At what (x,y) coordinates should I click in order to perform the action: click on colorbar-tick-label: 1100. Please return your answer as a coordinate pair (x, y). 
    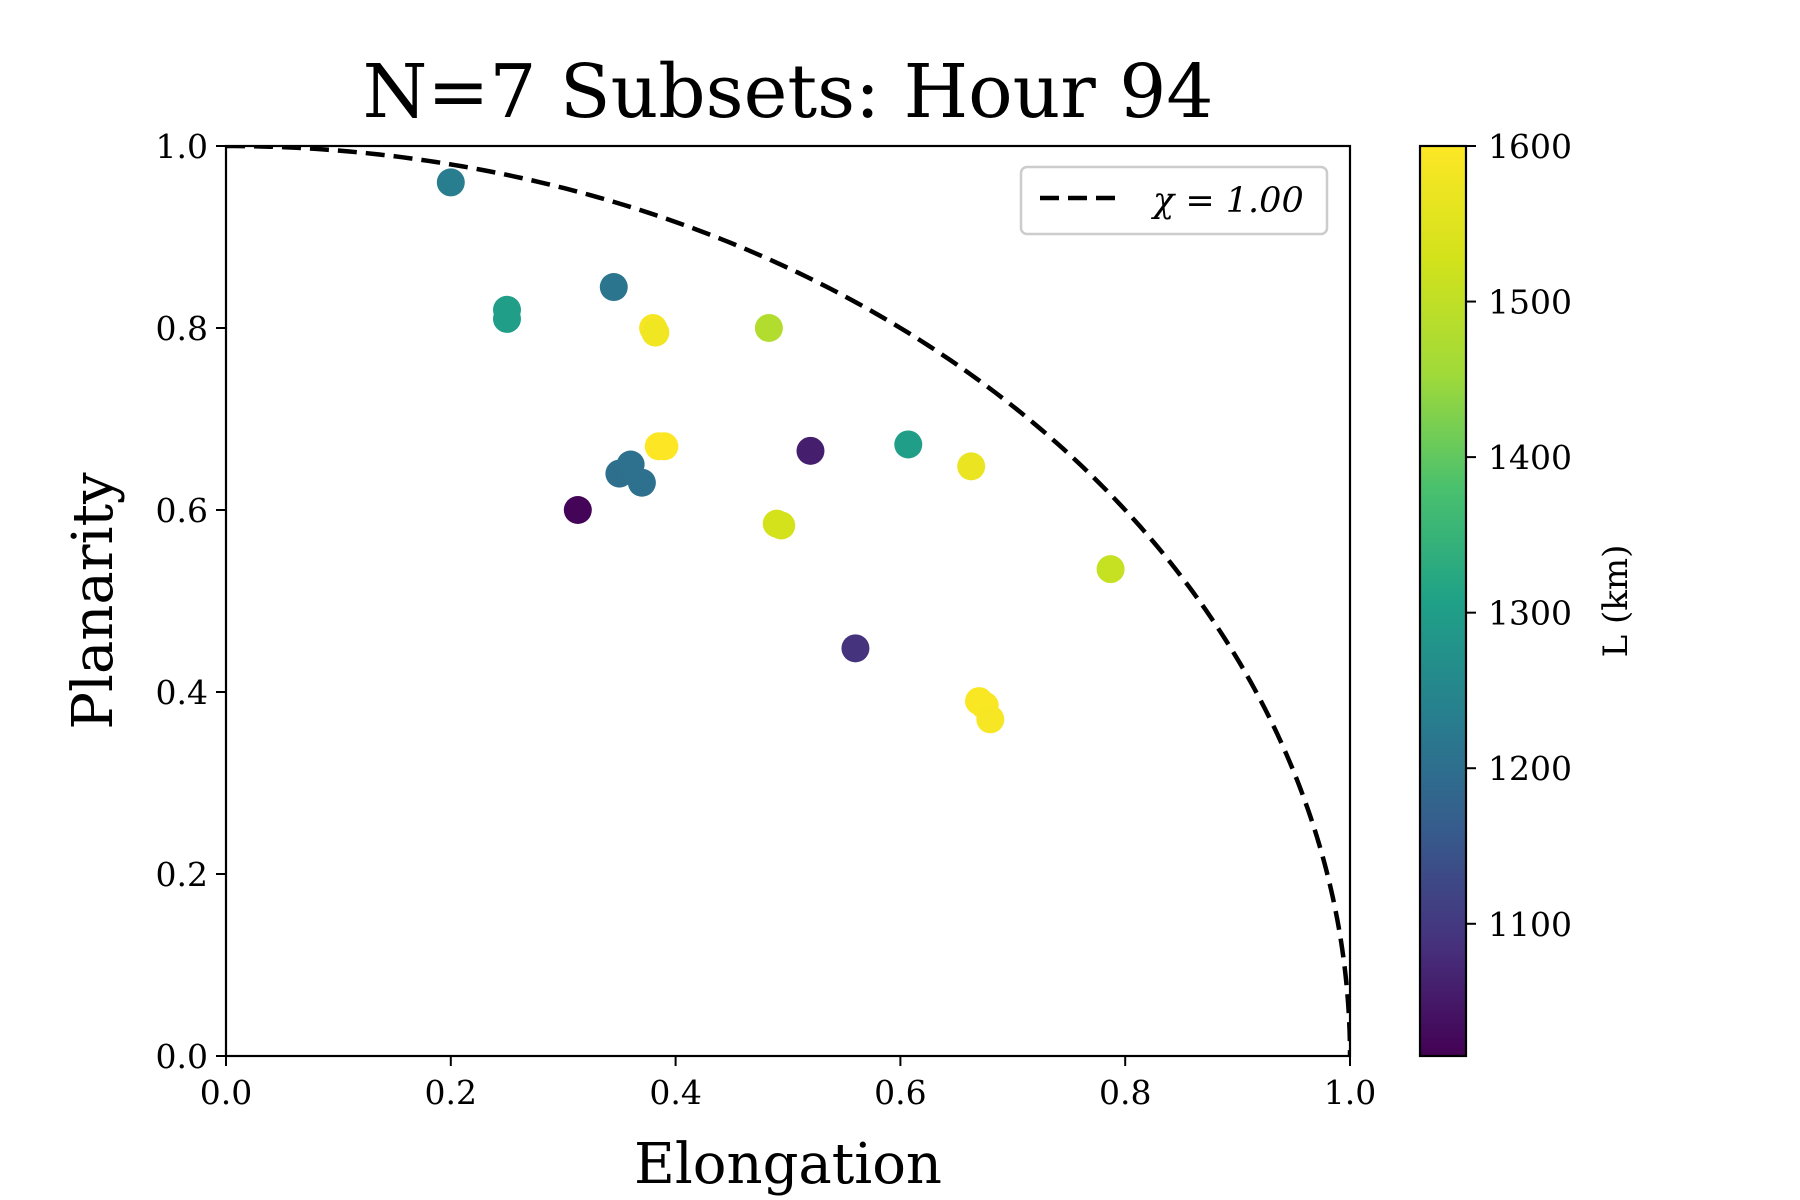
    Looking at the image, I should click on (1530, 924).